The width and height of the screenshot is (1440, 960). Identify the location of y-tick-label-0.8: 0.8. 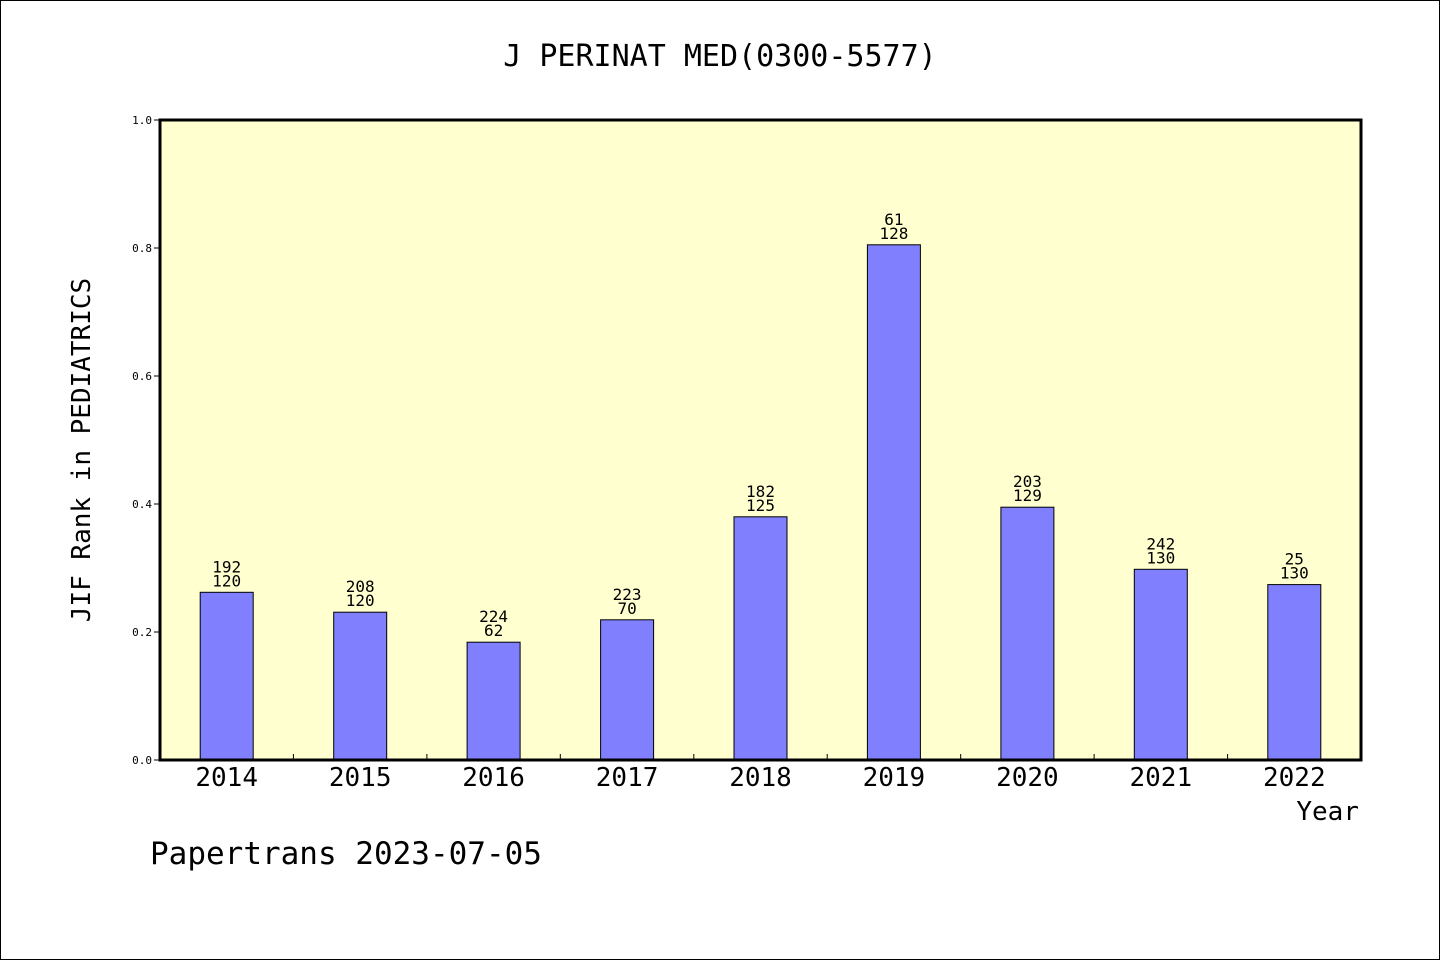
(142, 248).